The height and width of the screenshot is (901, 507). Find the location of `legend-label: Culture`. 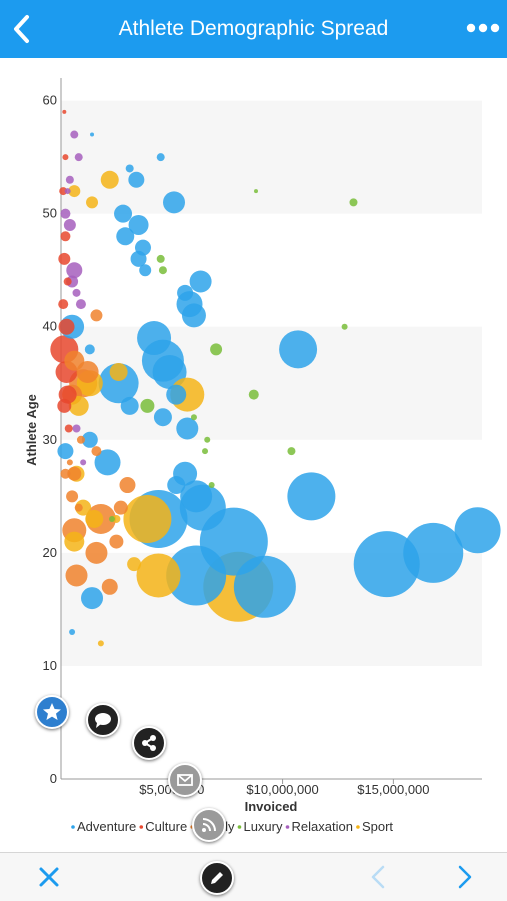

legend-label: Culture is located at coordinates (166, 826).